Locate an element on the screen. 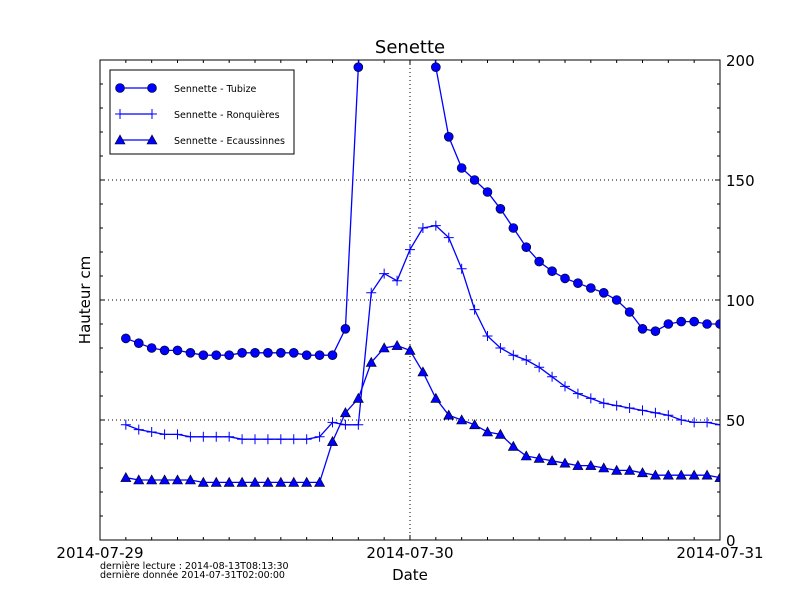  chart-title: Senette is located at coordinates (410, 47).